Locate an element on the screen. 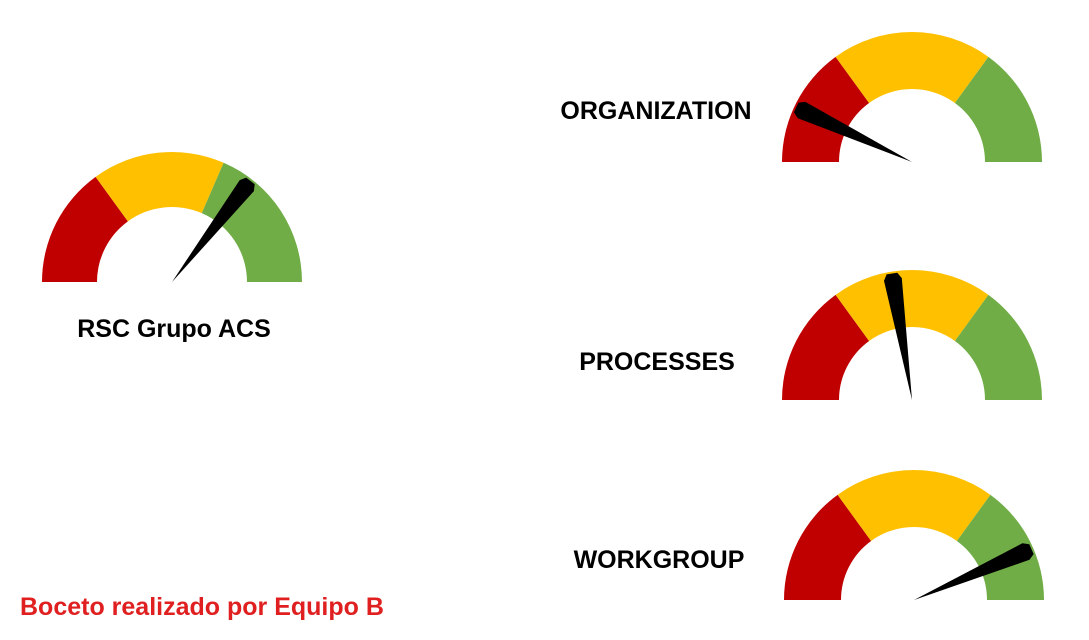 The image size is (1089, 640). caption-text: Boceto realizado por Equipo B is located at coordinates (202, 607).